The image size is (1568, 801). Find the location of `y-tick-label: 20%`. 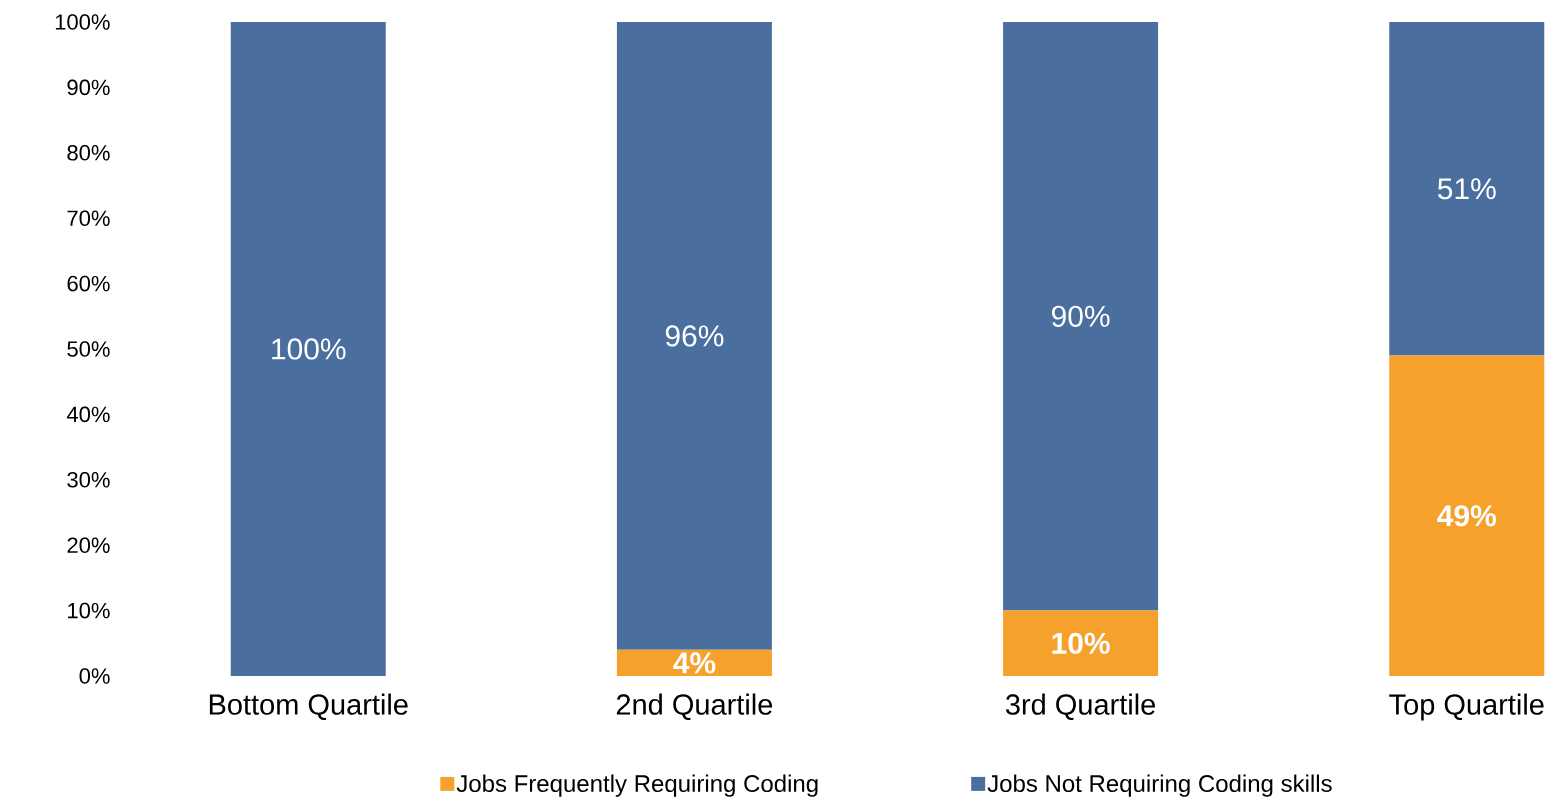

y-tick-label: 20% is located at coordinates (88, 545).